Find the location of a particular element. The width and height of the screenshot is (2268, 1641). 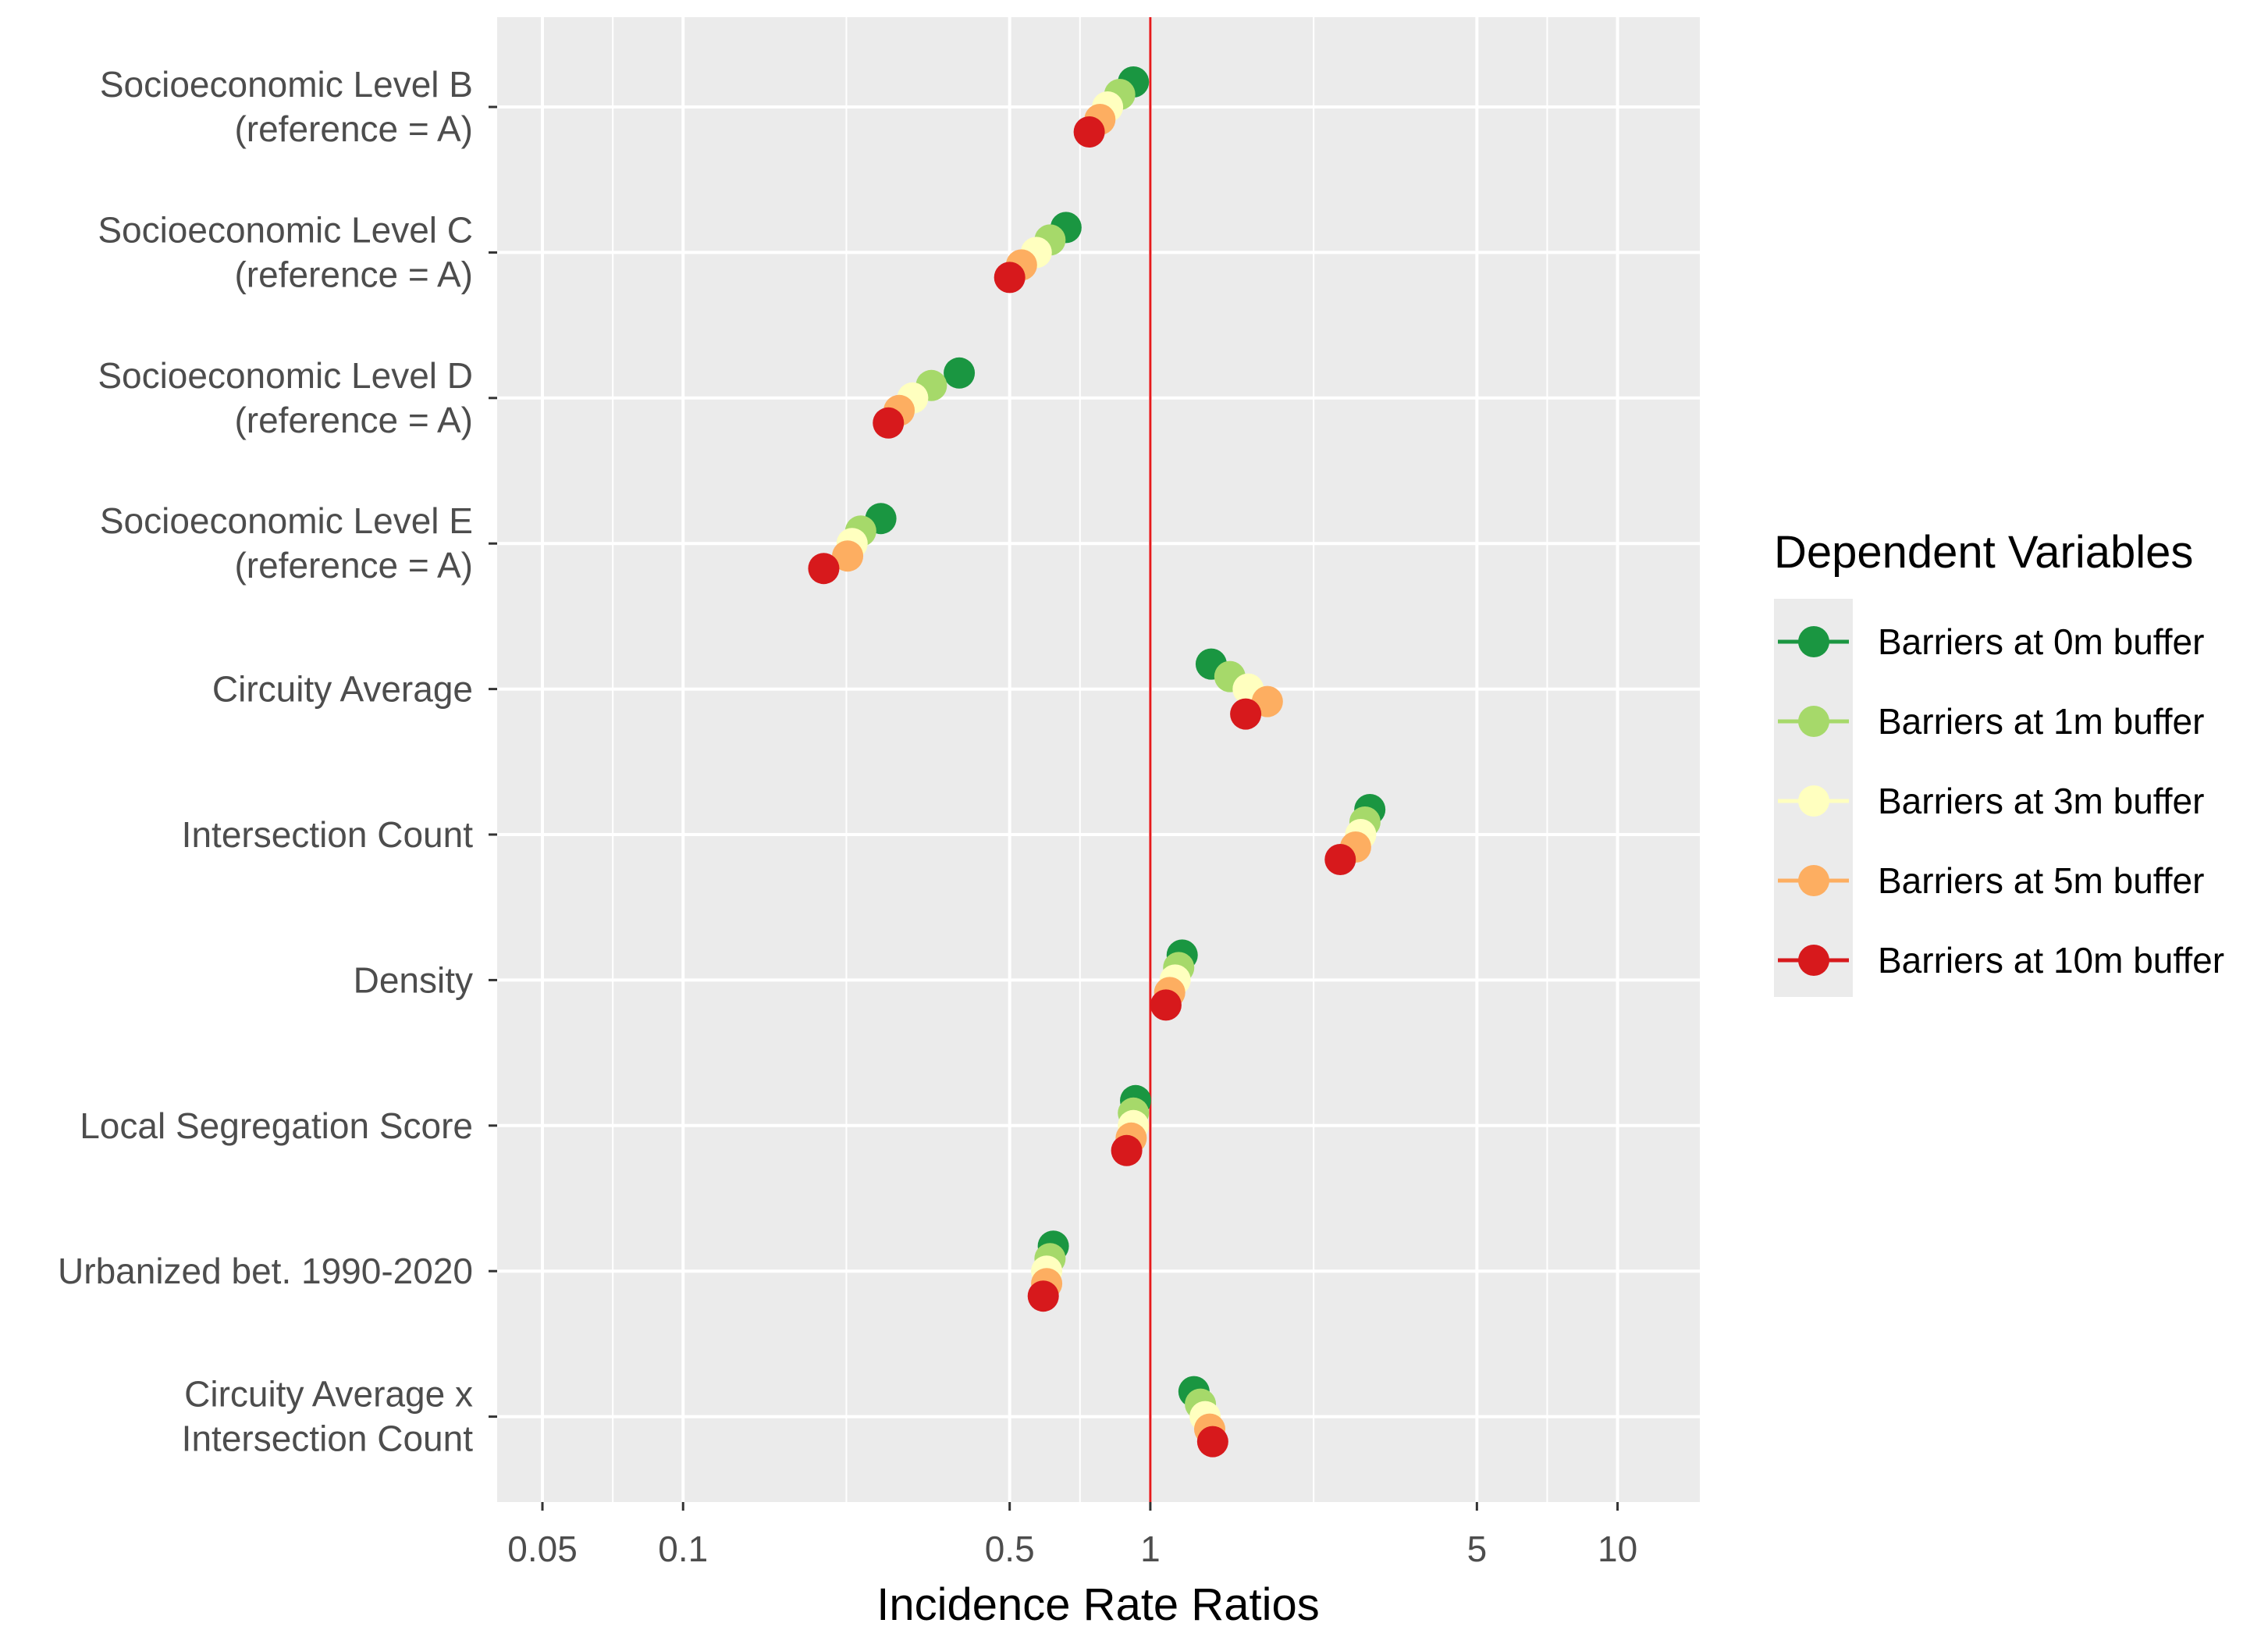

legend-title: Dependent Variables is located at coordinates (1983, 553).